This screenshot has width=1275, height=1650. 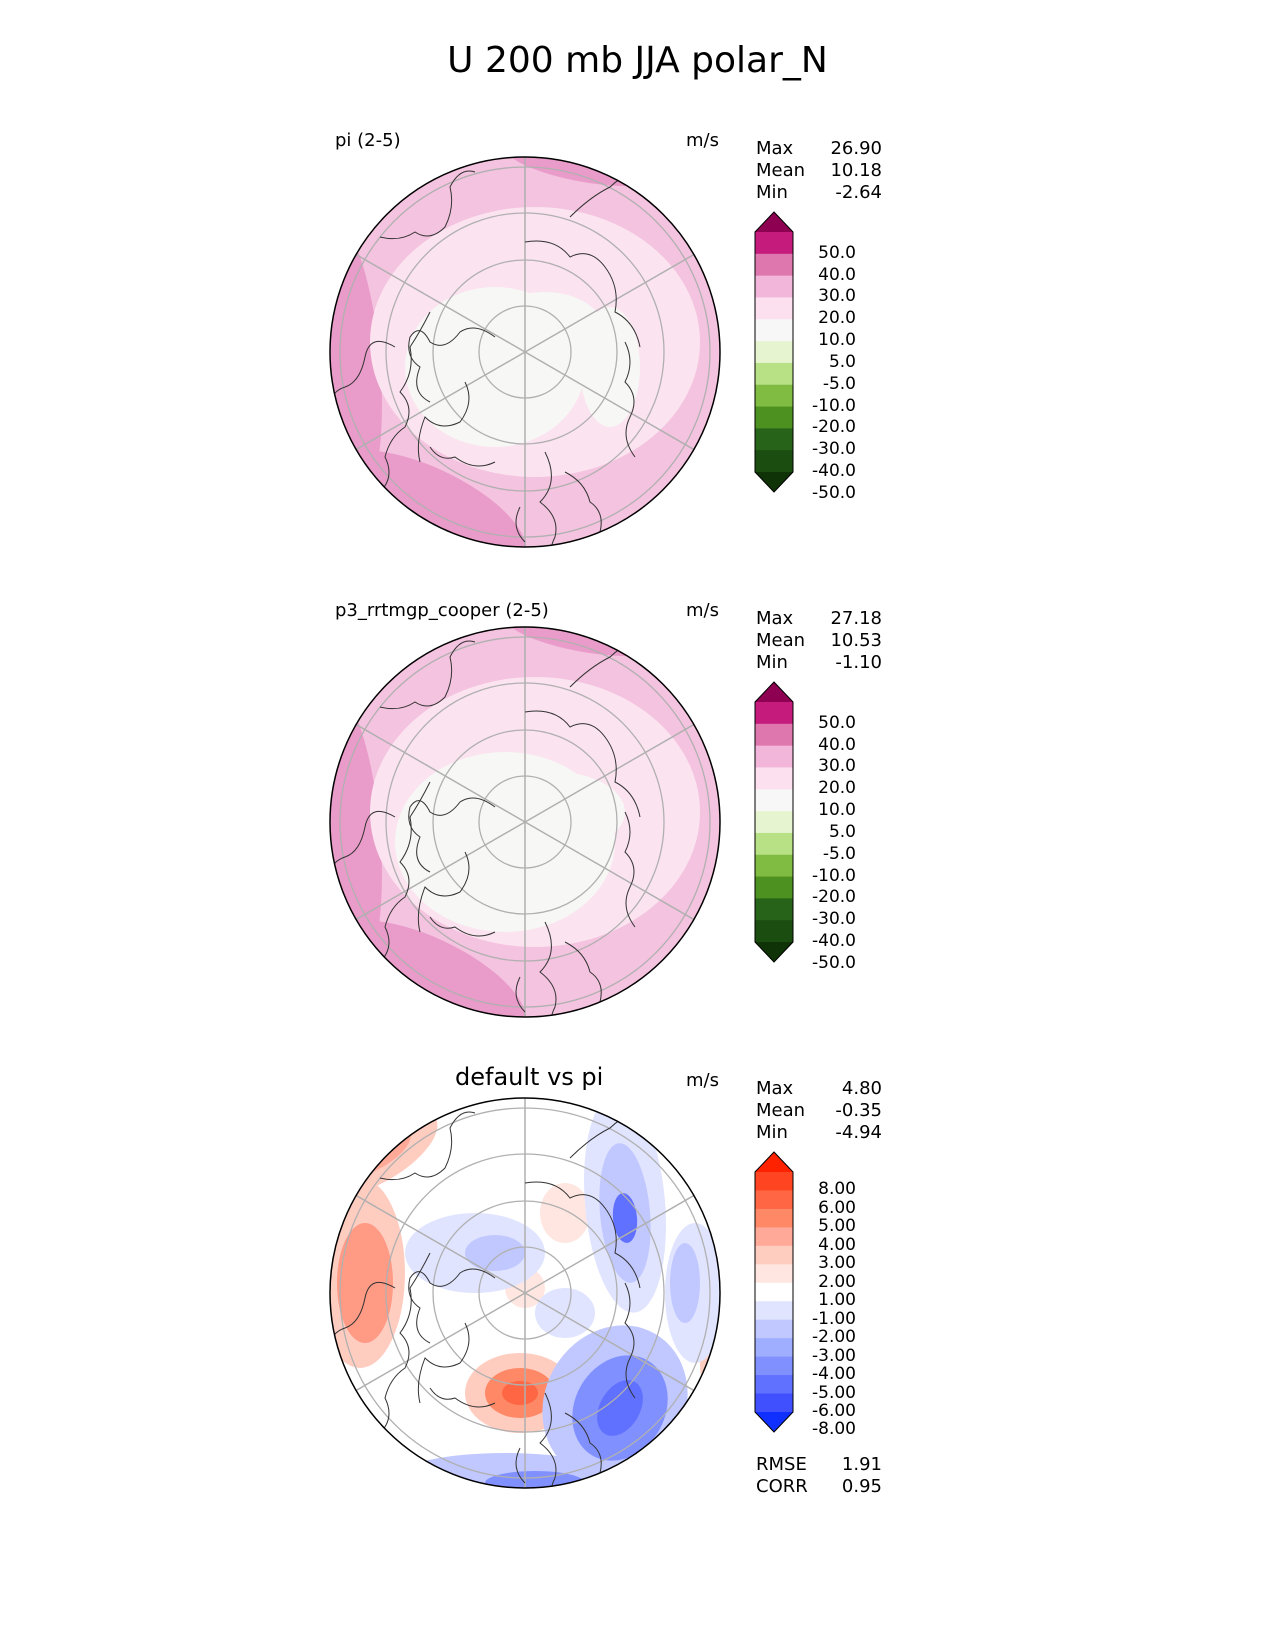 What do you see at coordinates (837, 252) in the screenshot?
I see `colorbar-tick-label: 50.0` at bounding box center [837, 252].